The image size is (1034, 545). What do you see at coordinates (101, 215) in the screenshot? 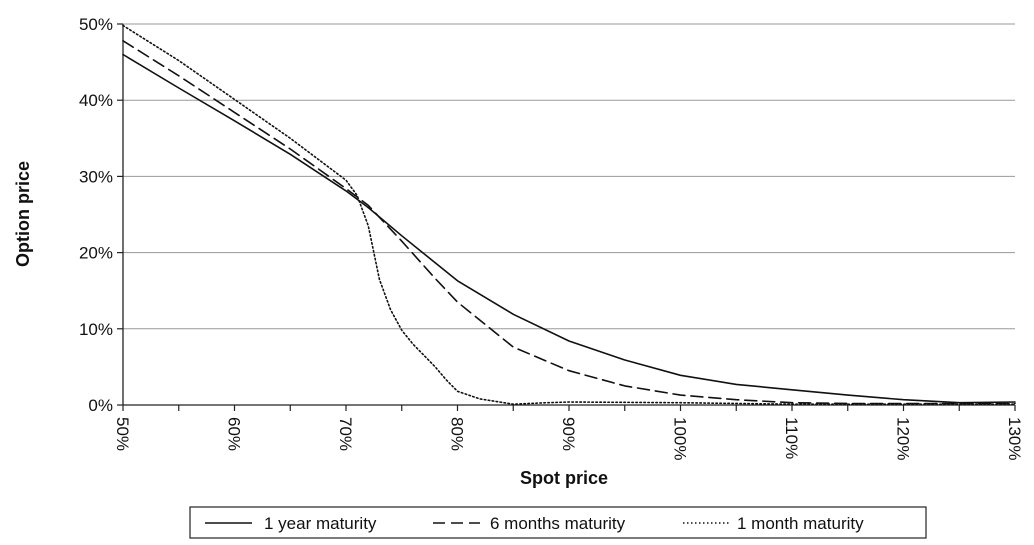
I see `y-axis-ticks: 0% 10% 20% 30% 40% 50%` at bounding box center [101, 215].